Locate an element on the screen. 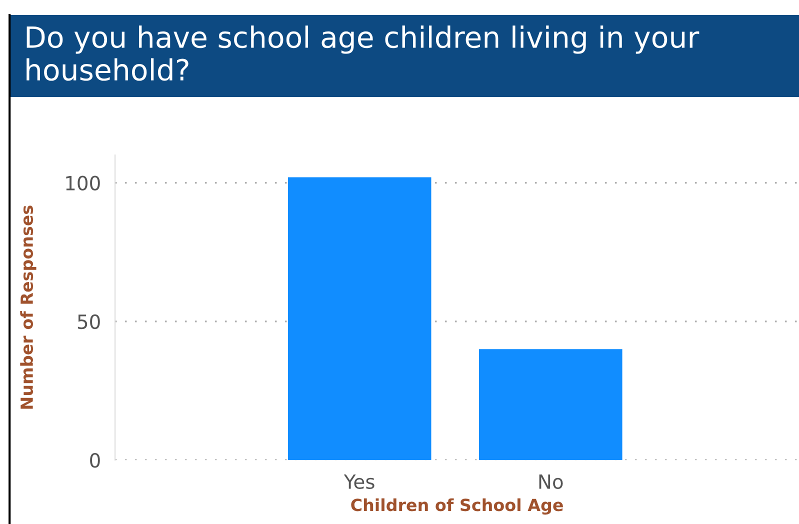 This screenshot has height=524, width=799. y-axis-title: Number of Responses is located at coordinates (28, 307).